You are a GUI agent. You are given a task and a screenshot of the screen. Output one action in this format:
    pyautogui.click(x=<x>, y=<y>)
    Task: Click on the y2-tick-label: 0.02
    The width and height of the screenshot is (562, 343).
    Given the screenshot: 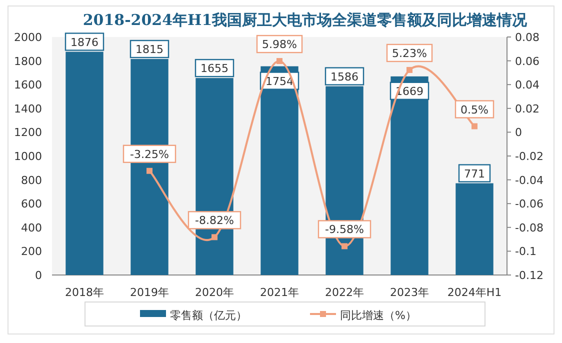 What is the action you would take?
    pyautogui.click(x=527, y=109)
    